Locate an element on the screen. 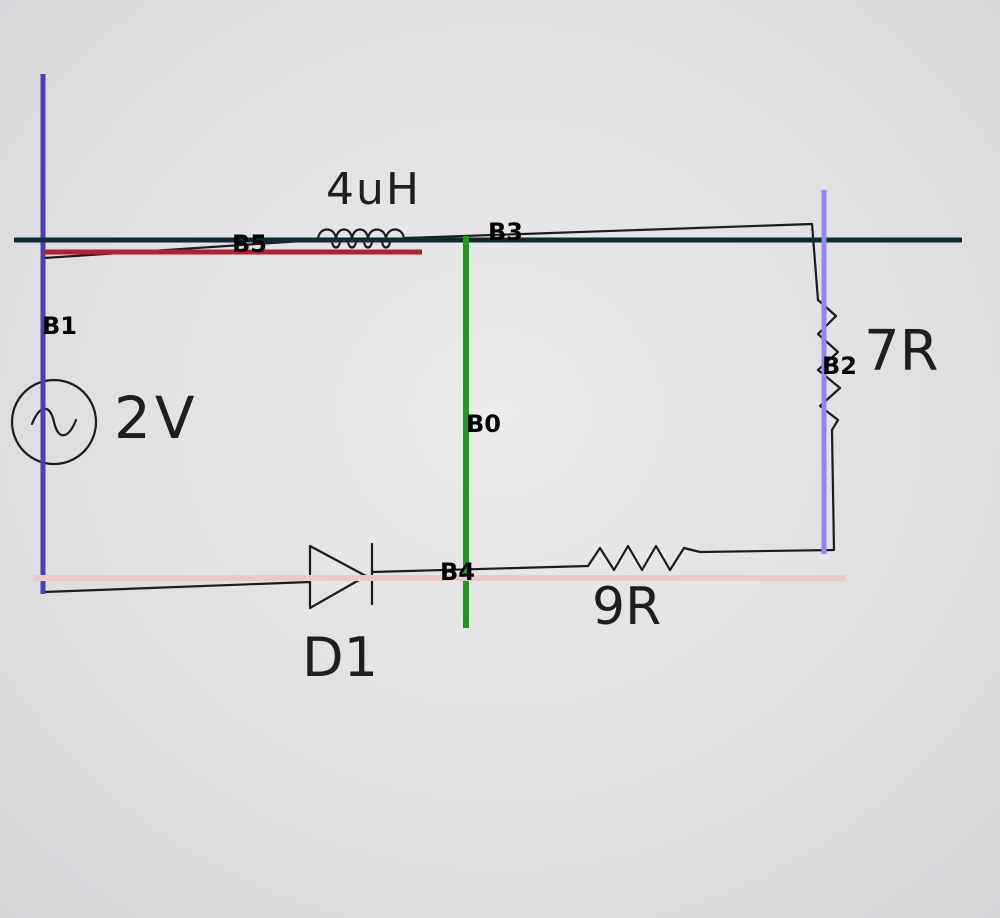 The height and width of the screenshot is (918, 1000). branch-b3-label: B3 is located at coordinates (505, 232).